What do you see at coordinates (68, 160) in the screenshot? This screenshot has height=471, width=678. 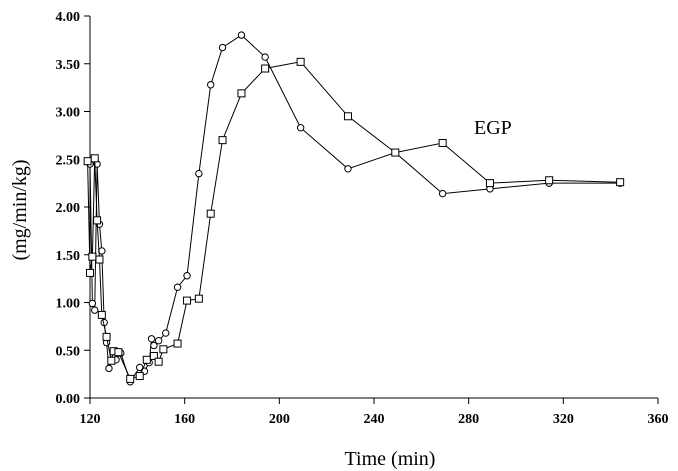 I see `y-tick-label: 2.50` at bounding box center [68, 160].